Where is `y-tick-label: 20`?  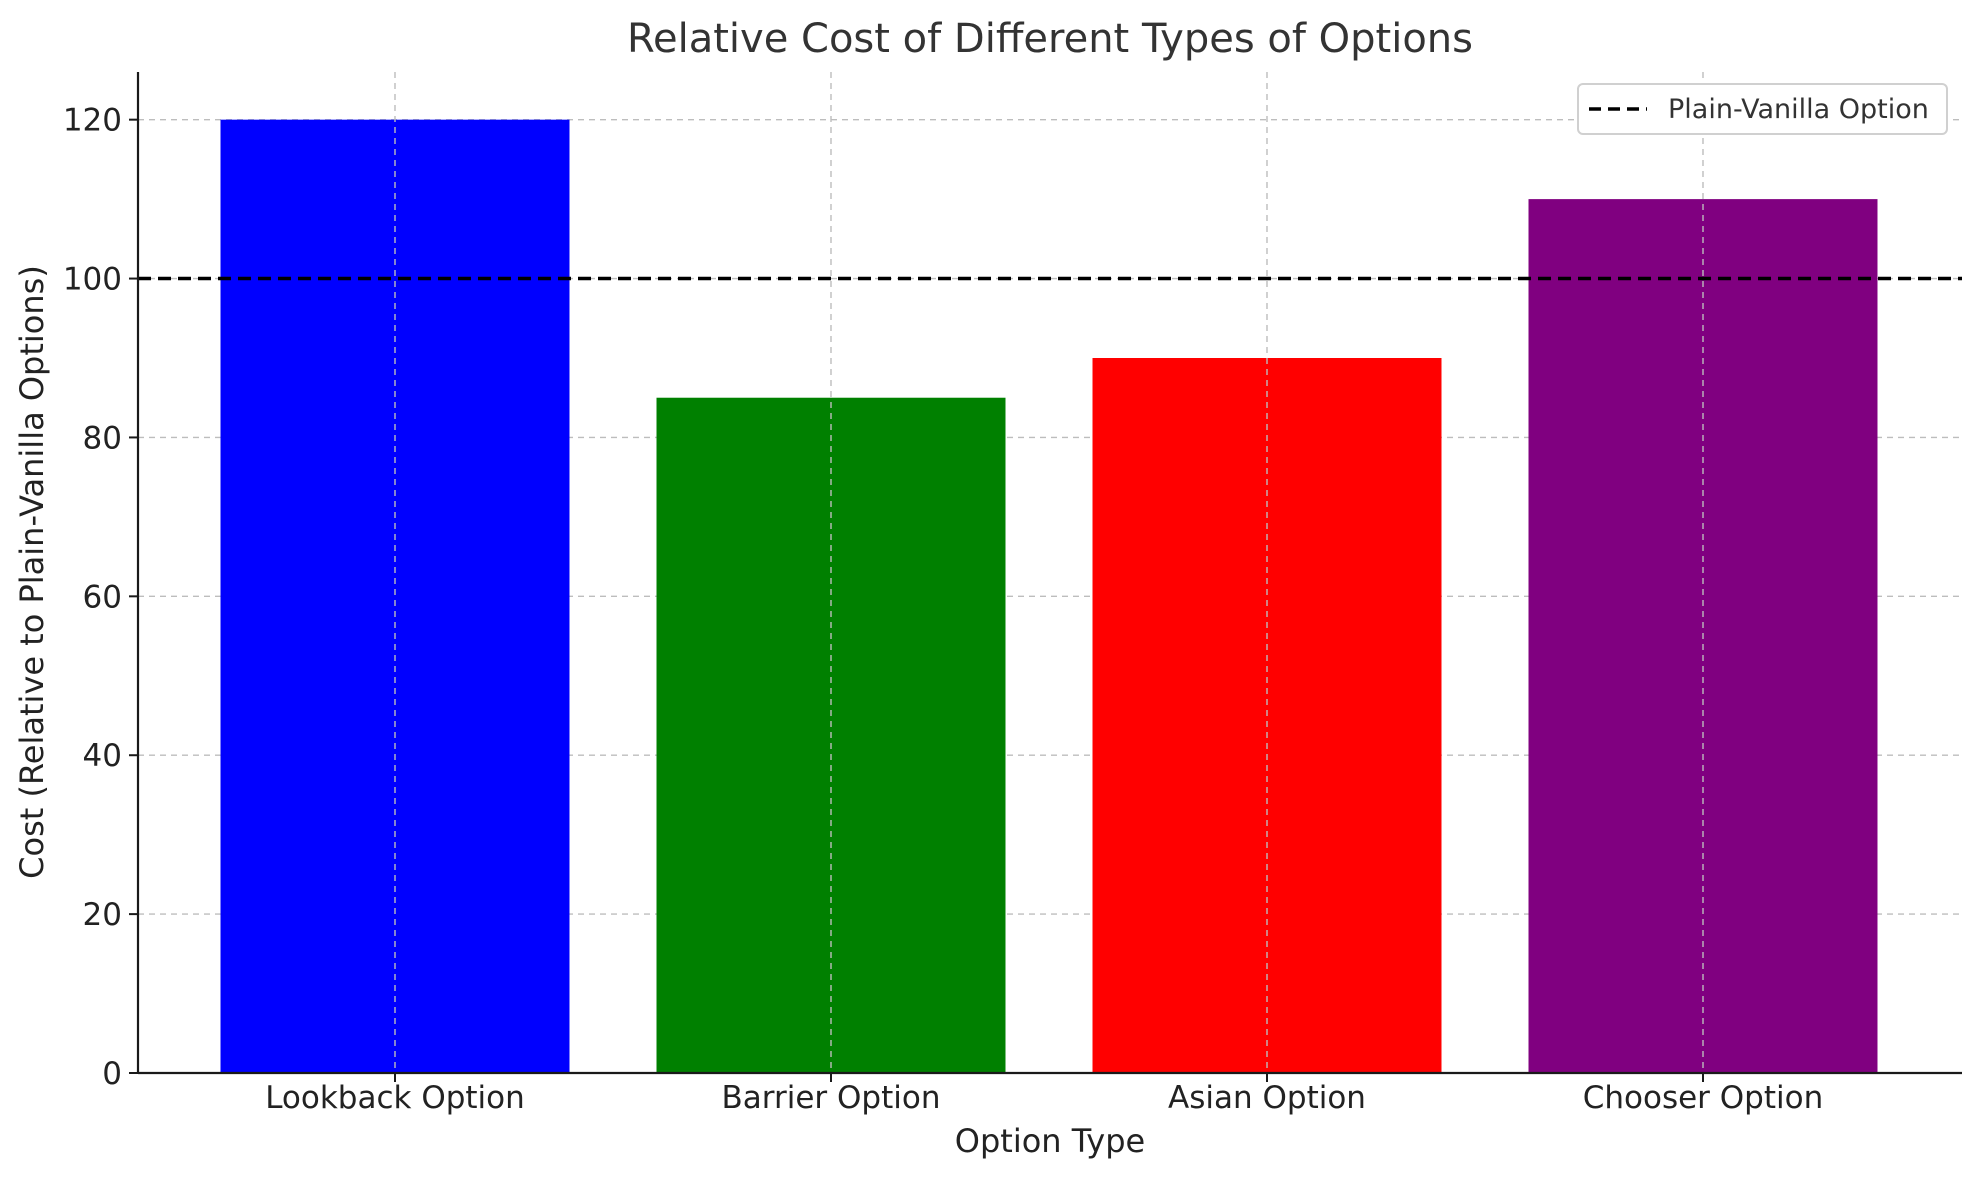 y-tick-label: 20 is located at coordinates (102, 915).